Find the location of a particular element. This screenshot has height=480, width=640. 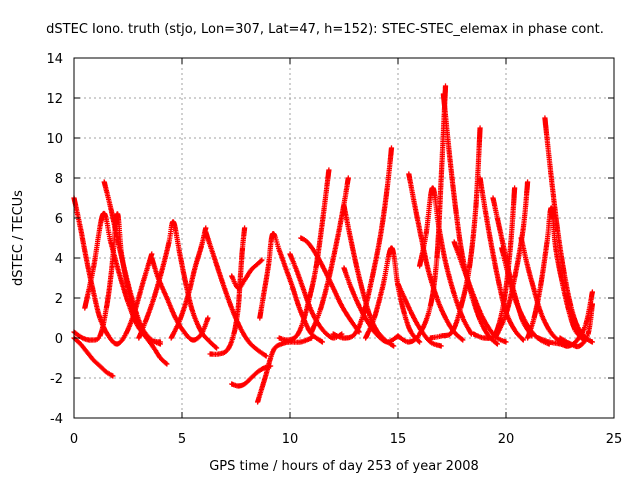

x-axis-label: GPS time / hours of day 253 of year 2008 is located at coordinates (344, 466).